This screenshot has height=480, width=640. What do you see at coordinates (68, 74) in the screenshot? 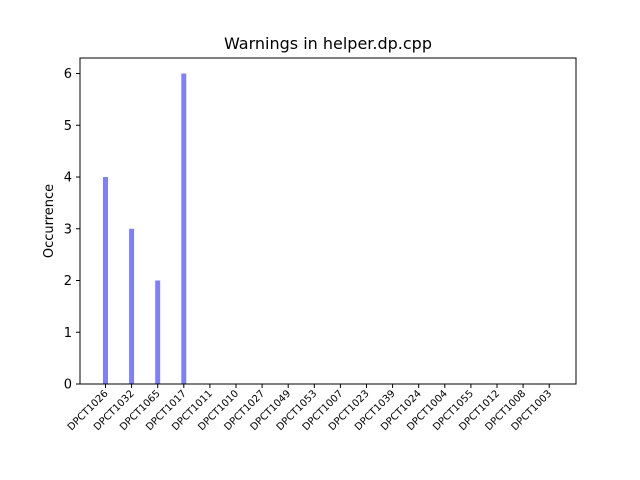
I see `y-tick-label: 6` at bounding box center [68, 74].